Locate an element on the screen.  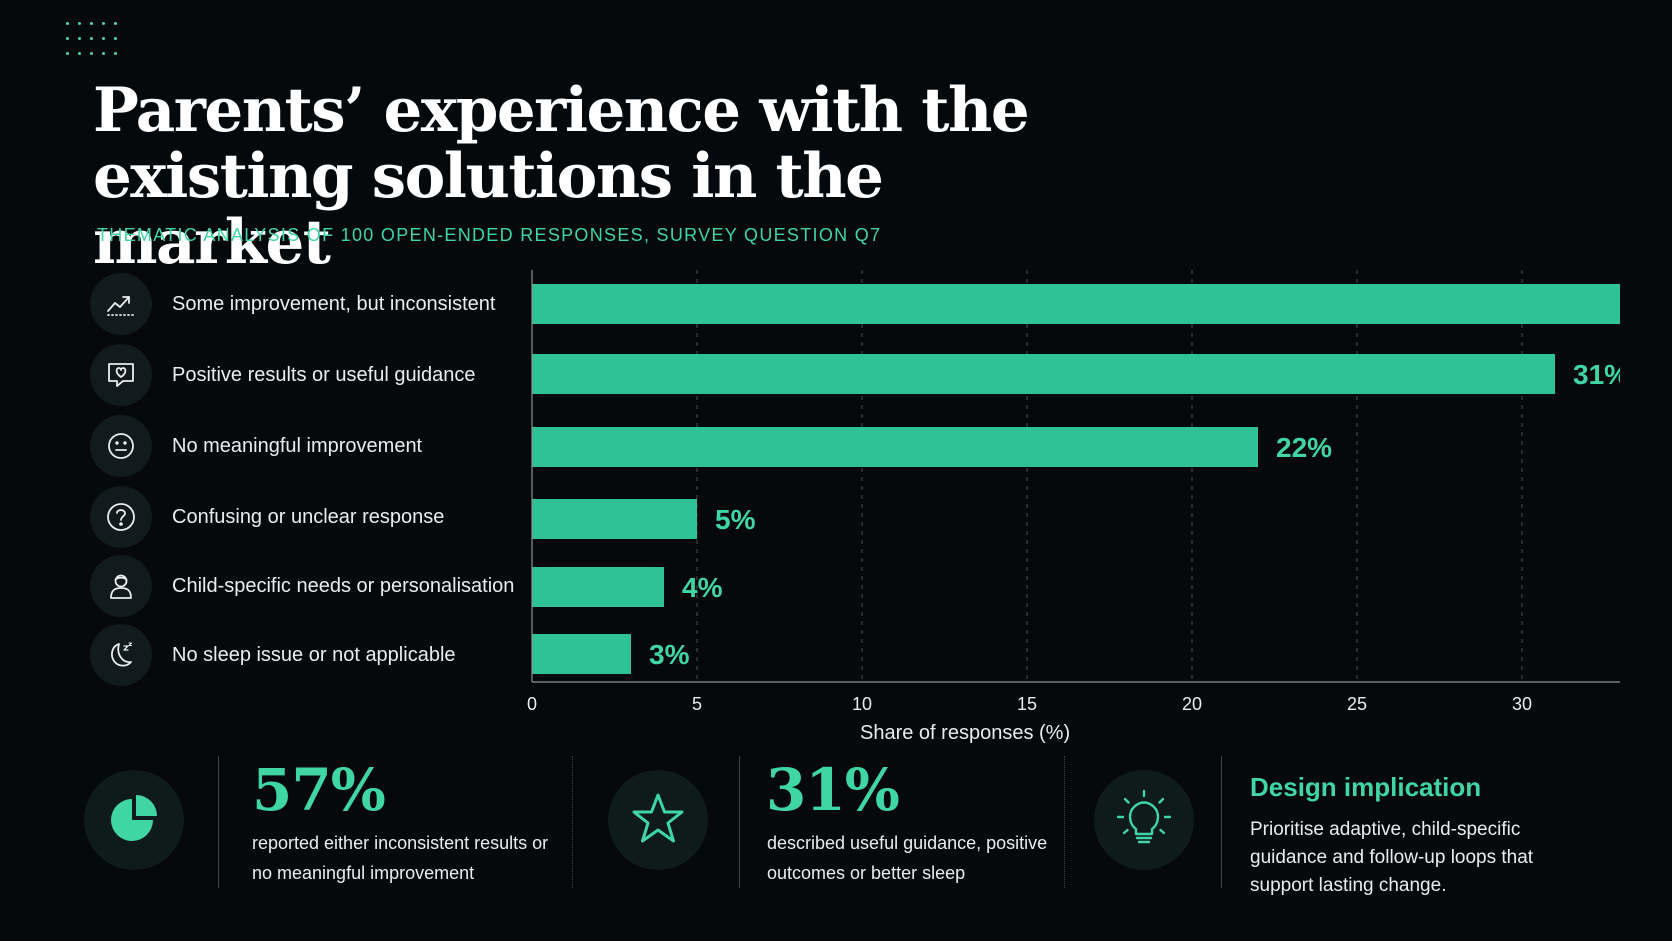
category-label: Confusing or unclear response is located at coordinates (308, 516).